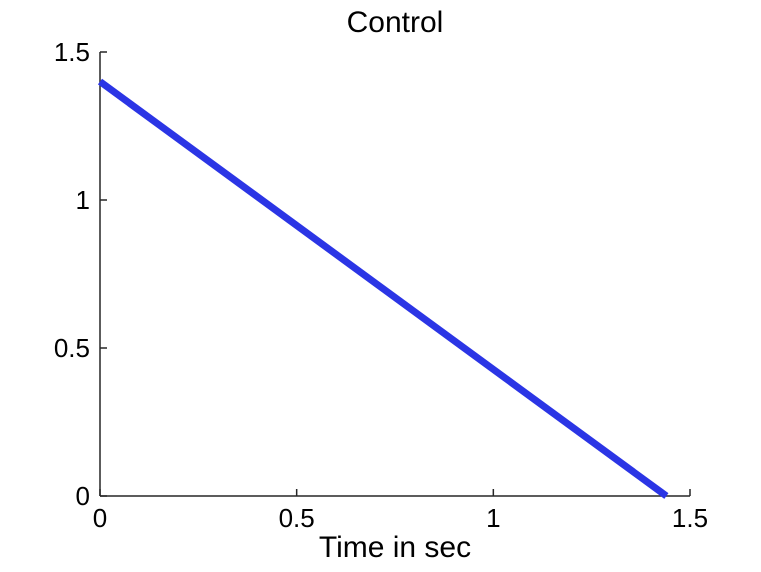 This screenshot has width=761, height=572. What do you see at coordinates (82, 496) in the screenshot?
I see `y-tick-label: 0` at bounding box center [82, 496].